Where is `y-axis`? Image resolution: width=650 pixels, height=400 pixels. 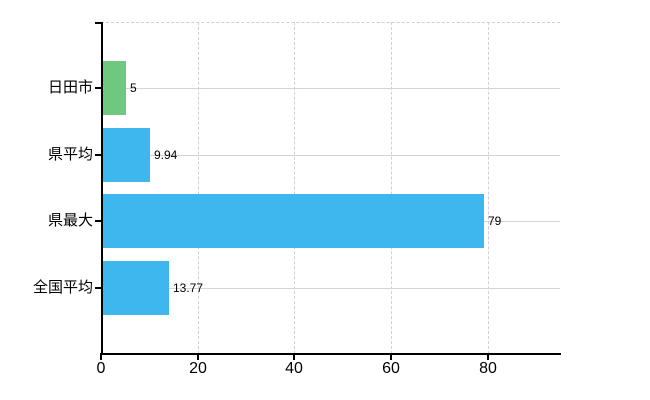
y-axis is located at coordinates (102, 188).